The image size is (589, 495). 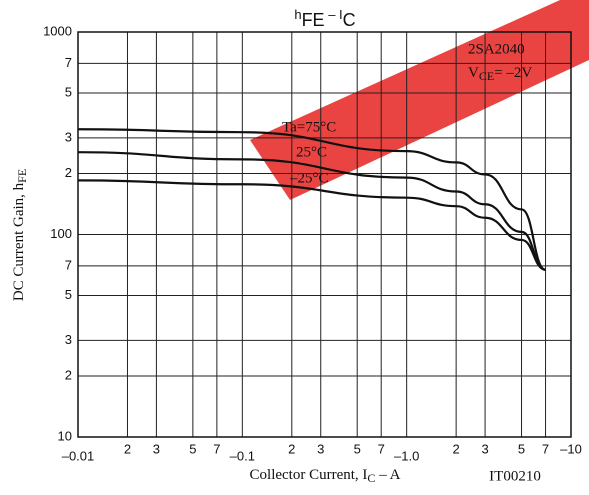 I want to click on x-tick-label: –10, so click(x=571, y=448).